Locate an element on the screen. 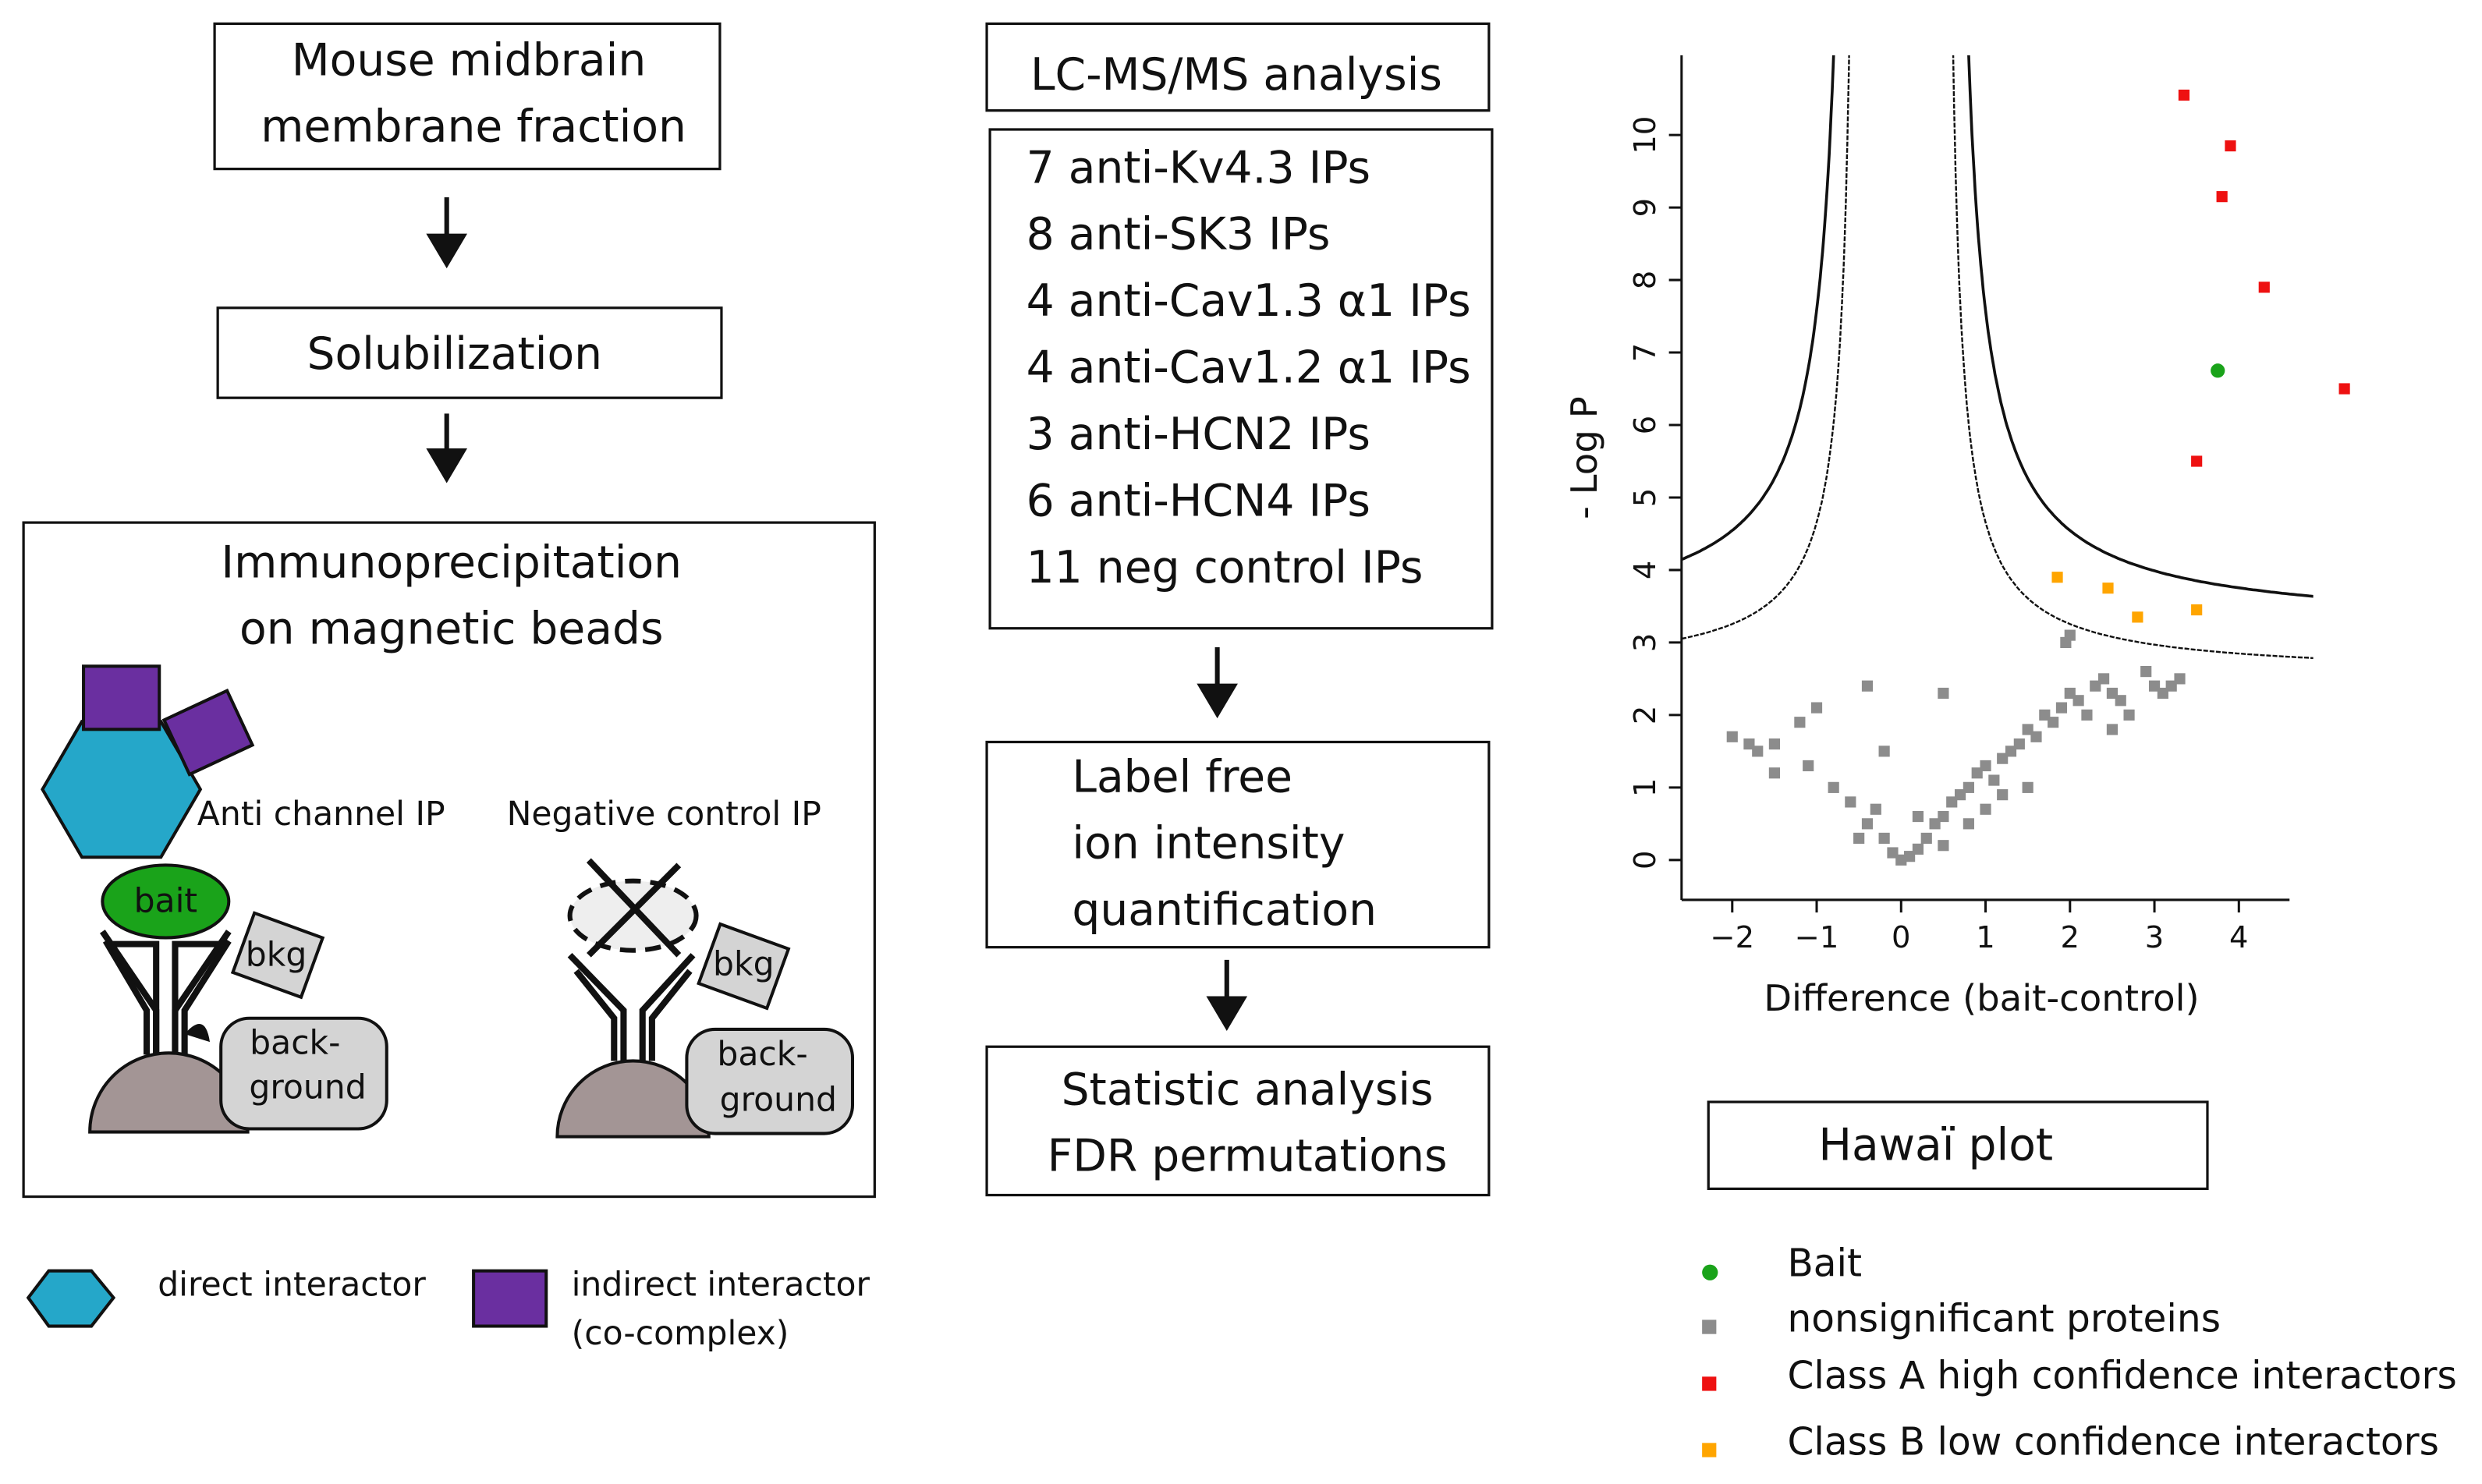  step-text: Solubilization is located at coordinates (455, 354).